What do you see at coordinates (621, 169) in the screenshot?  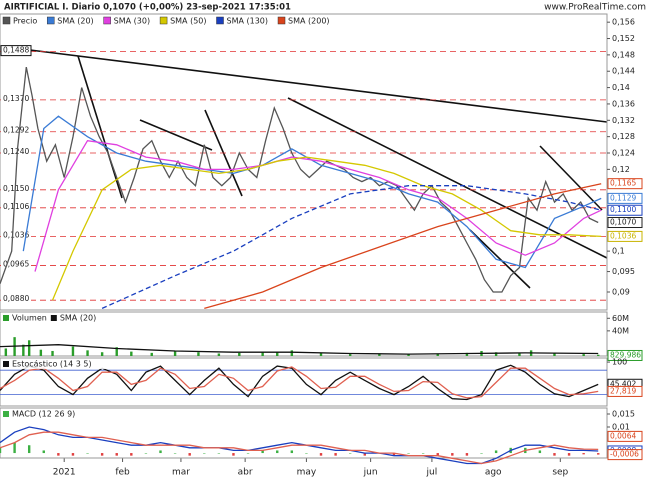 I see `y-tick-label: 0,12` at bounding box center [621, 169].